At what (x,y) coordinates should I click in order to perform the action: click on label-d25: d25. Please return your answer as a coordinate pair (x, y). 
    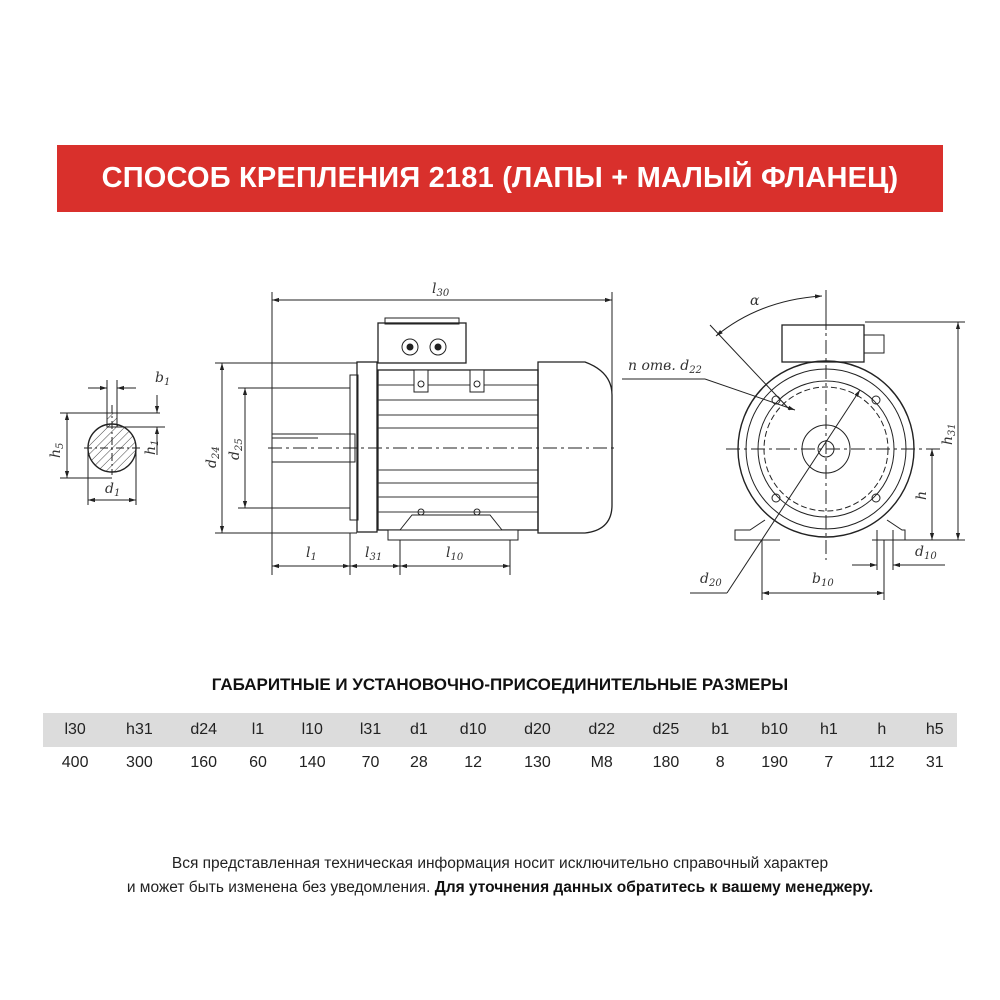
    Looking at the image, I should click on (236, 449).